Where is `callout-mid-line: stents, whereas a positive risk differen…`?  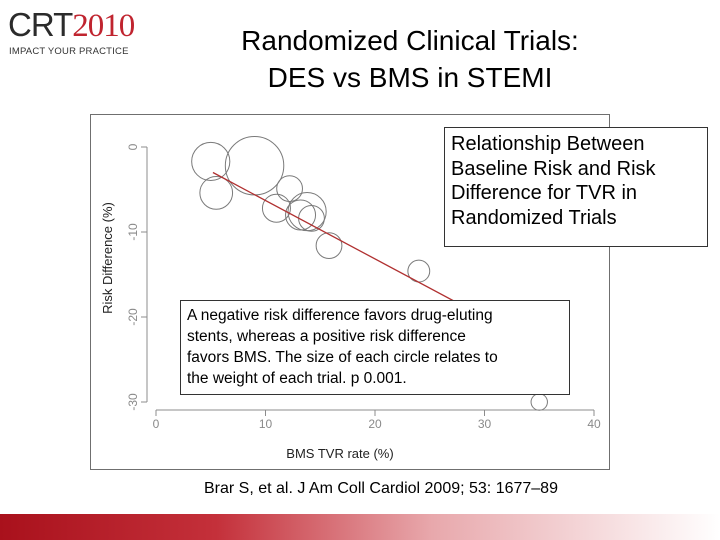 callout-mid-line: stents, whereas a positive risk differen… is located at coordinates (326, 336).